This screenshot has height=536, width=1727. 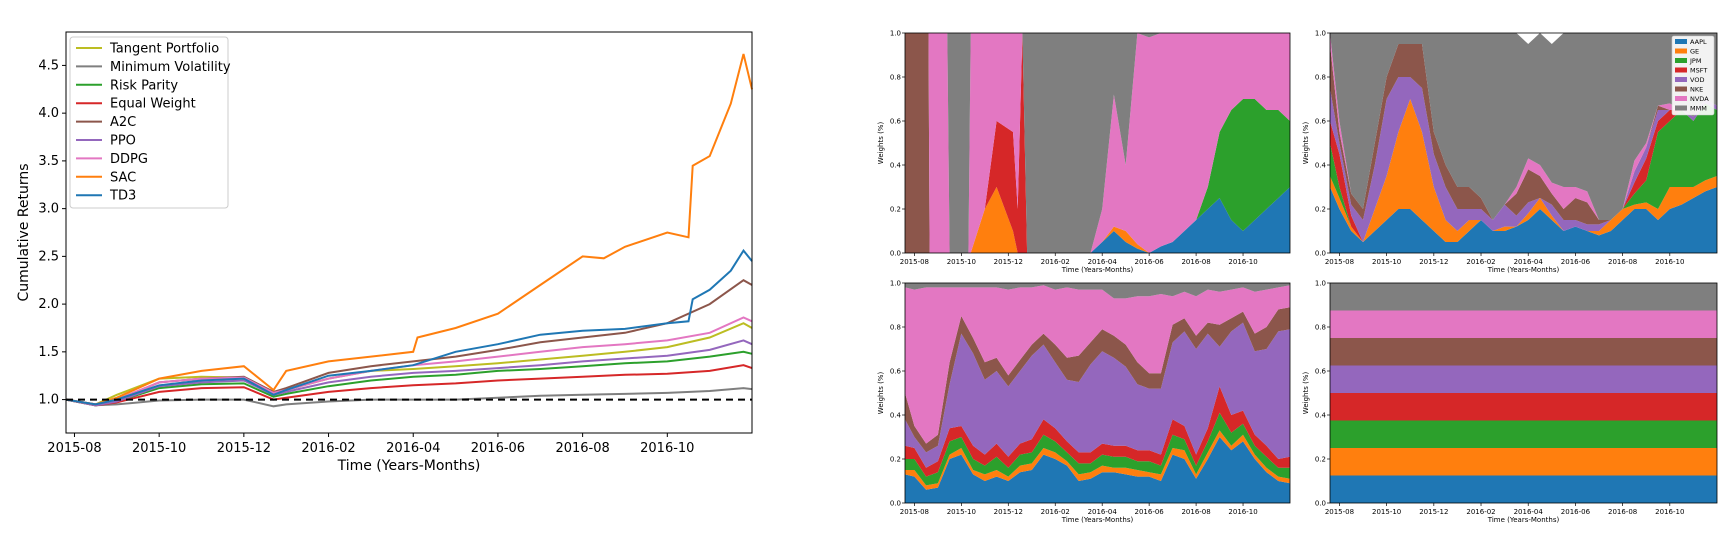 I want to click on legend-entry: GE, so click(x=1694, y=52).